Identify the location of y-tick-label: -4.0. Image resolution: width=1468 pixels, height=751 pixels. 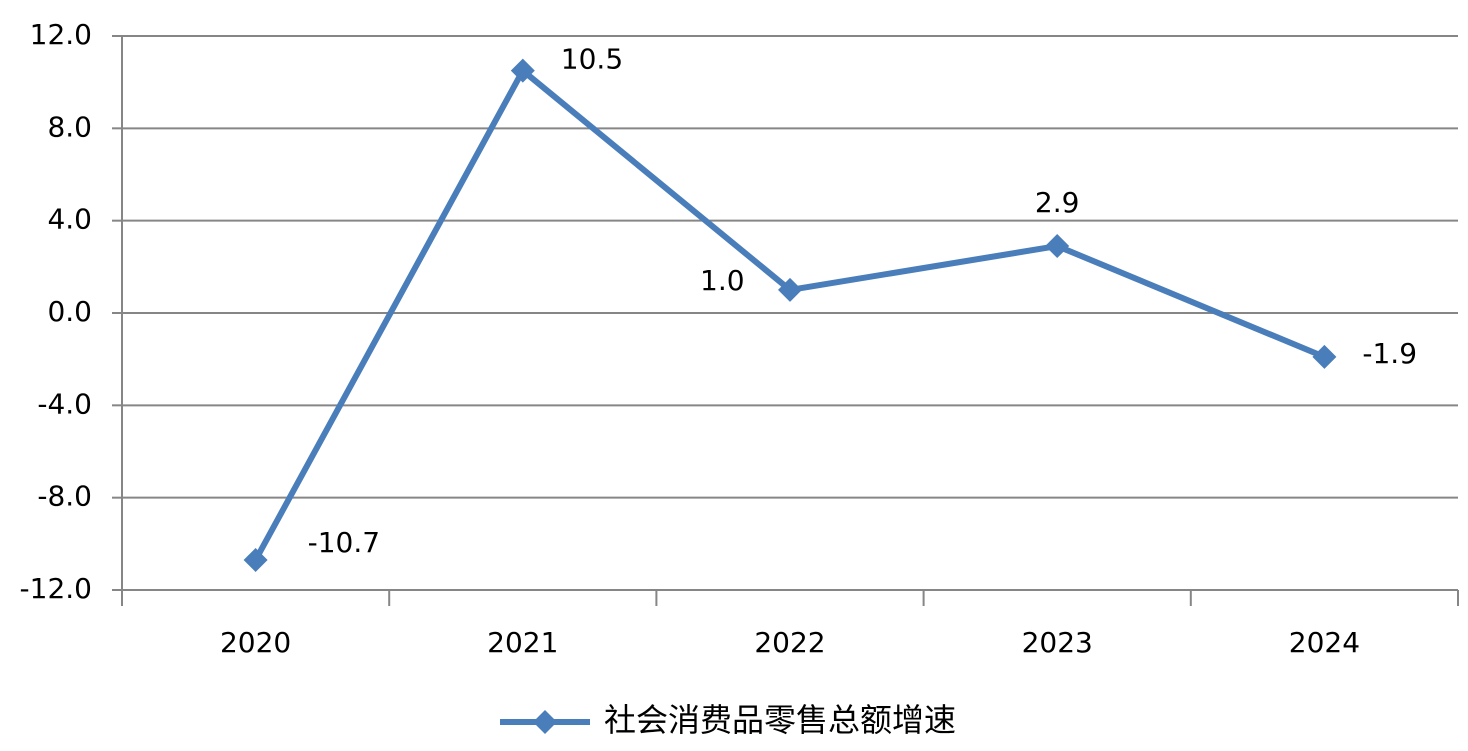
(64, 403).